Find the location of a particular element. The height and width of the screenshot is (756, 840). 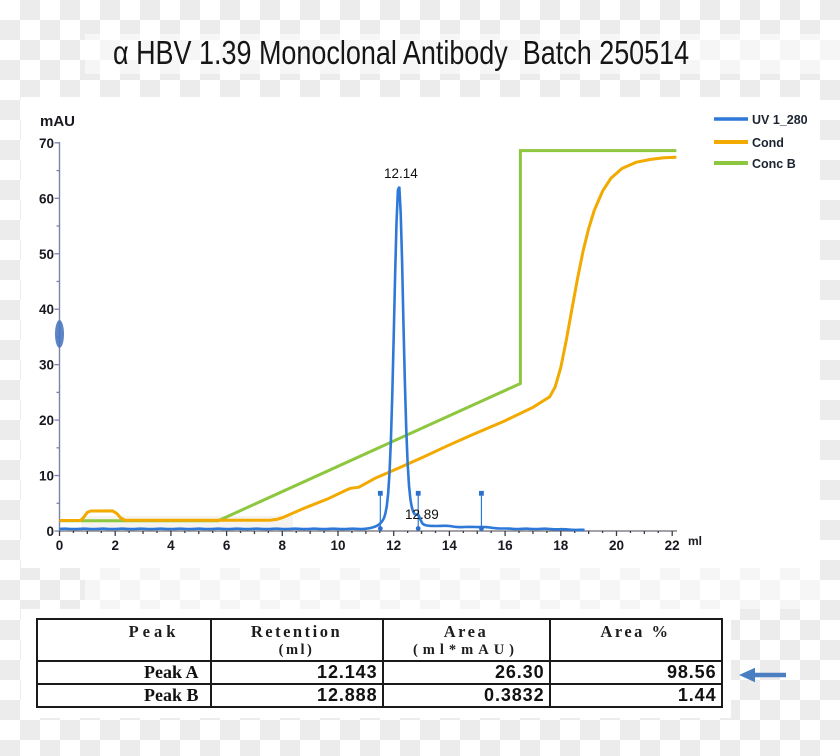

svg-text: 22 is located at coordinates (672, 545).